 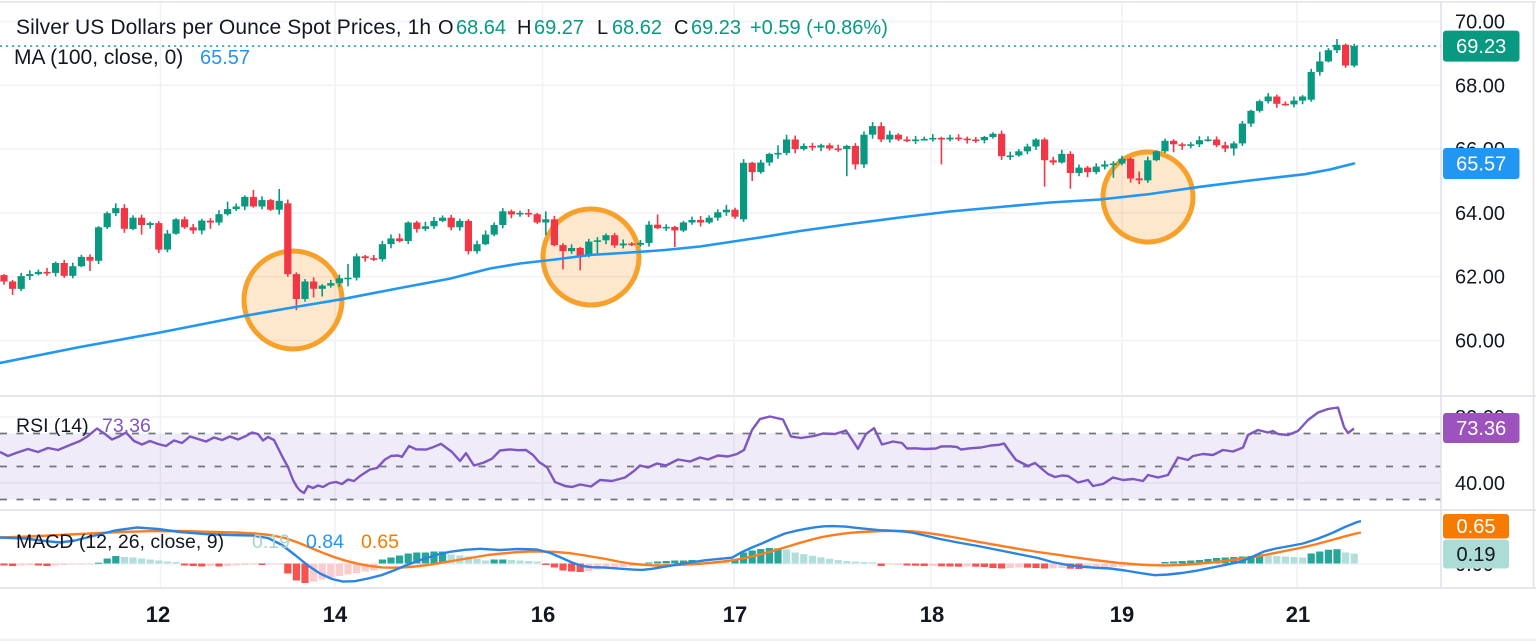 What do you see at coordinates (1480, 23) in the screenshot?
I see `svg-text: 70.00` at bounding box center [1480, 23].